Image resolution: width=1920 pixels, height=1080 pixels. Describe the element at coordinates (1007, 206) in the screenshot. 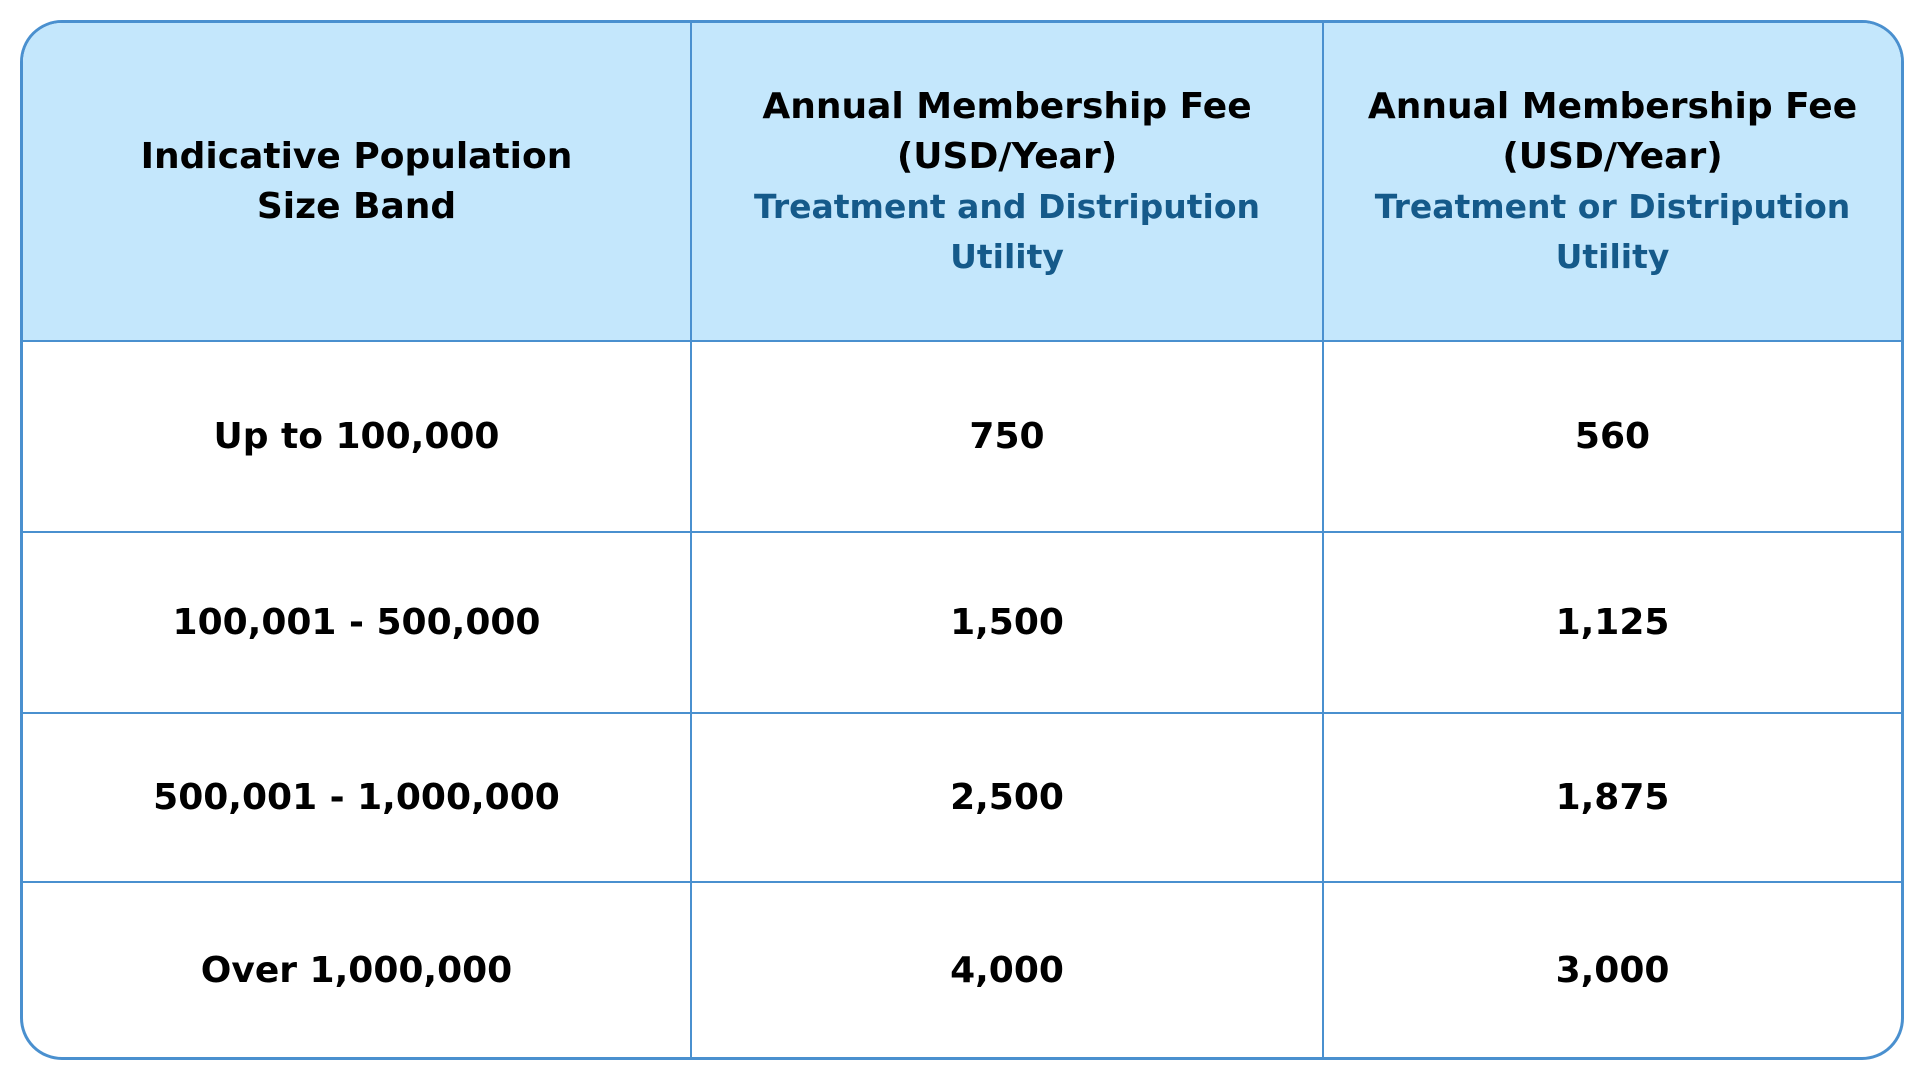

I see `header-utility-type-line1: Treatment and Distripution` at that location.